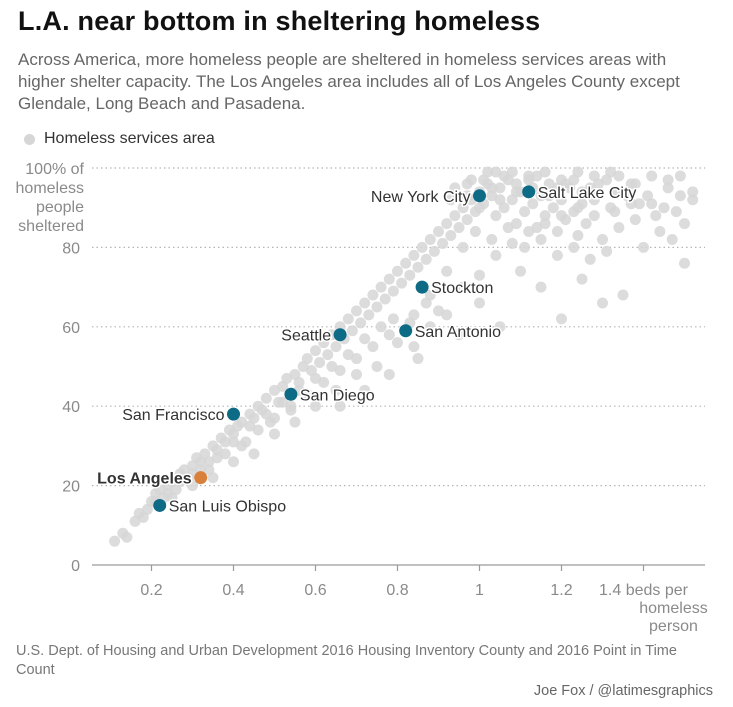 The image size is (733, 707). I want to click on highlight-label: Los Angeles, so click(144, 479).